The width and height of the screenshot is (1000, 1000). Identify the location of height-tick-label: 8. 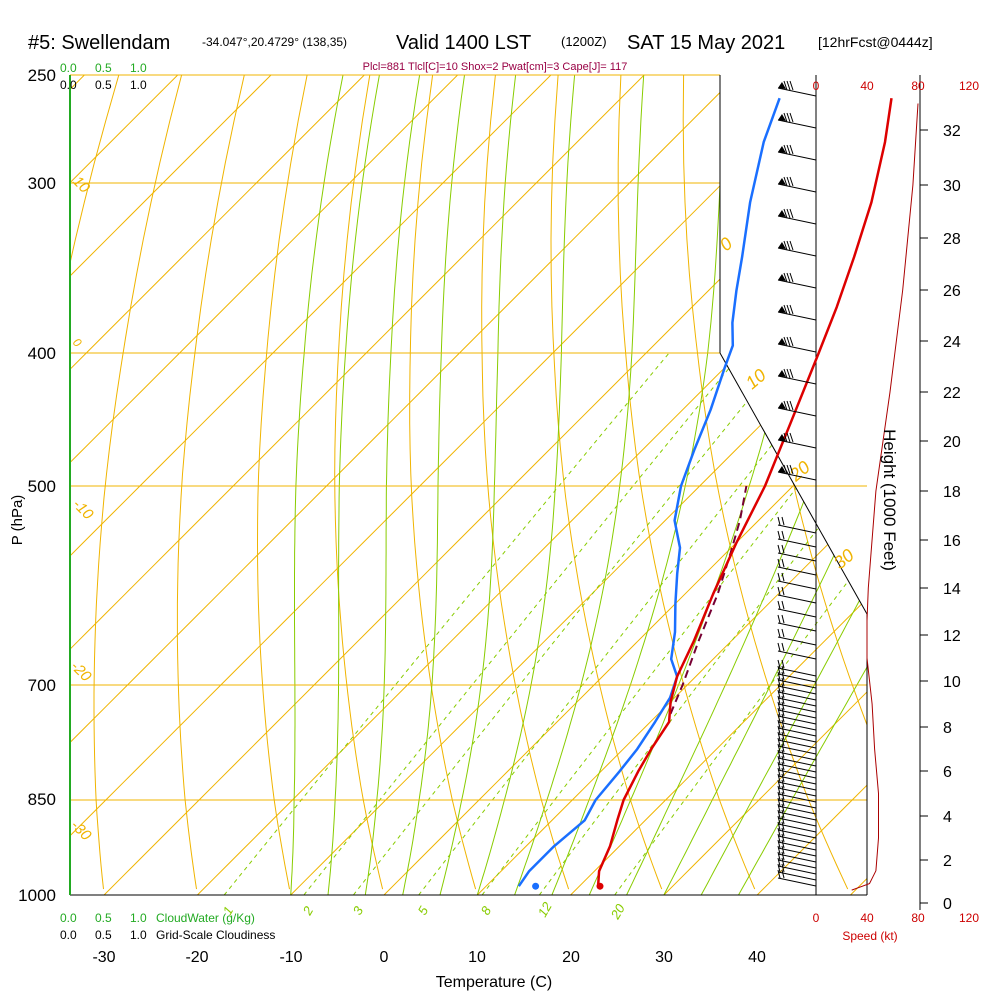
(947, 728).